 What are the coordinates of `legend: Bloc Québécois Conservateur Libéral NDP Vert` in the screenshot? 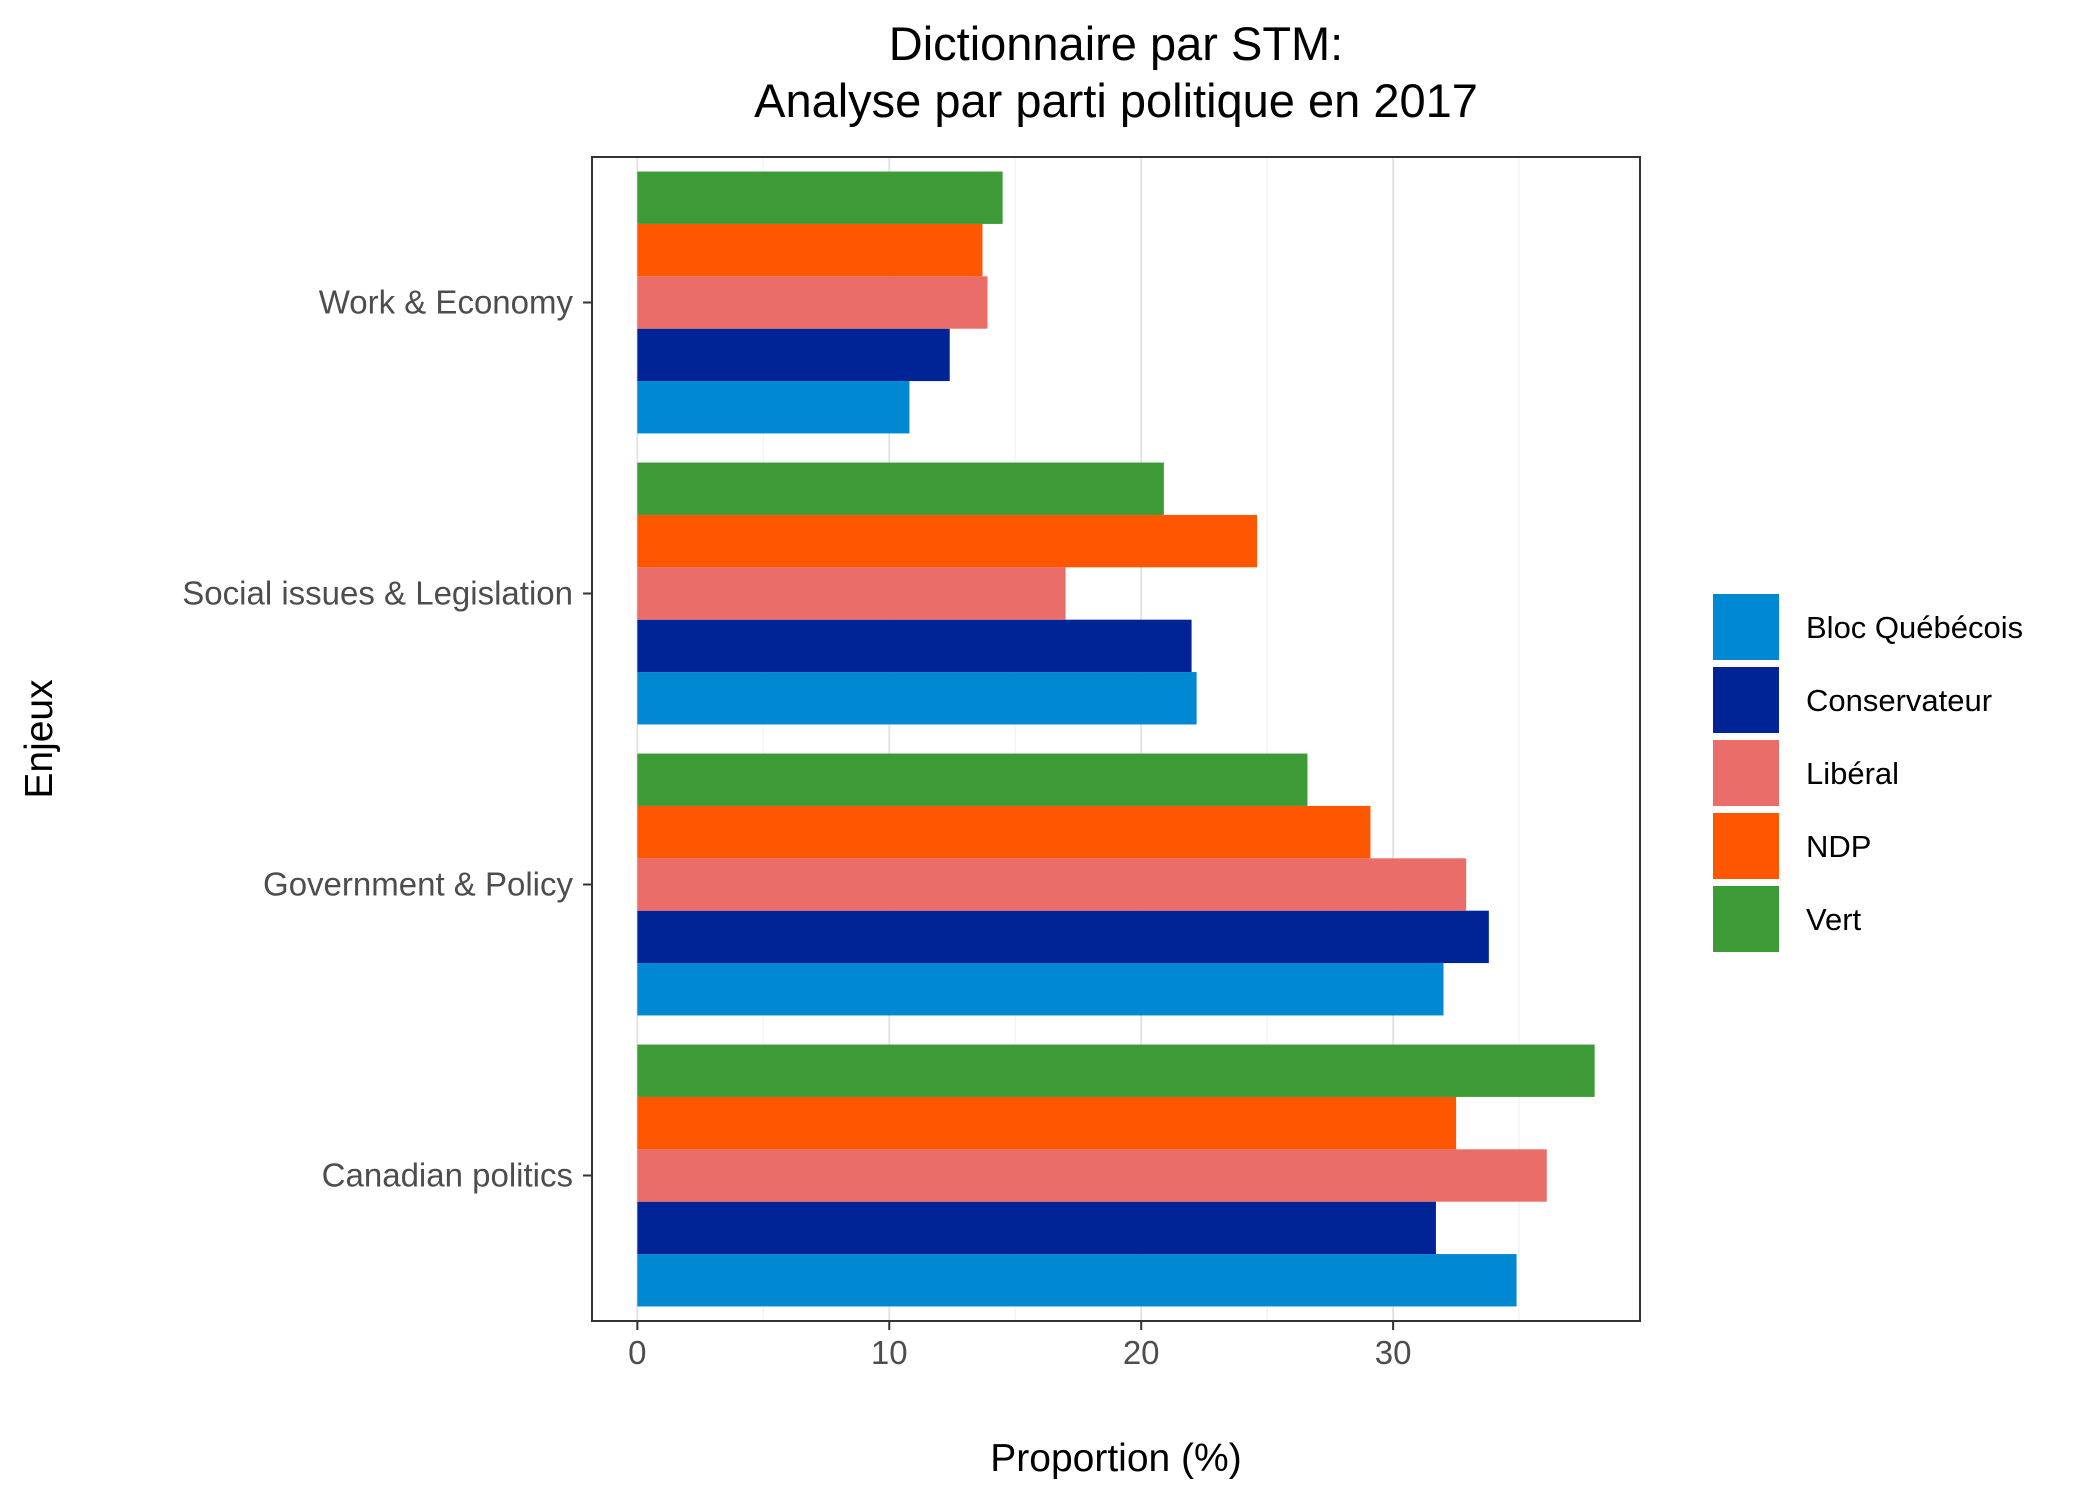 It's located at (1868, 773).